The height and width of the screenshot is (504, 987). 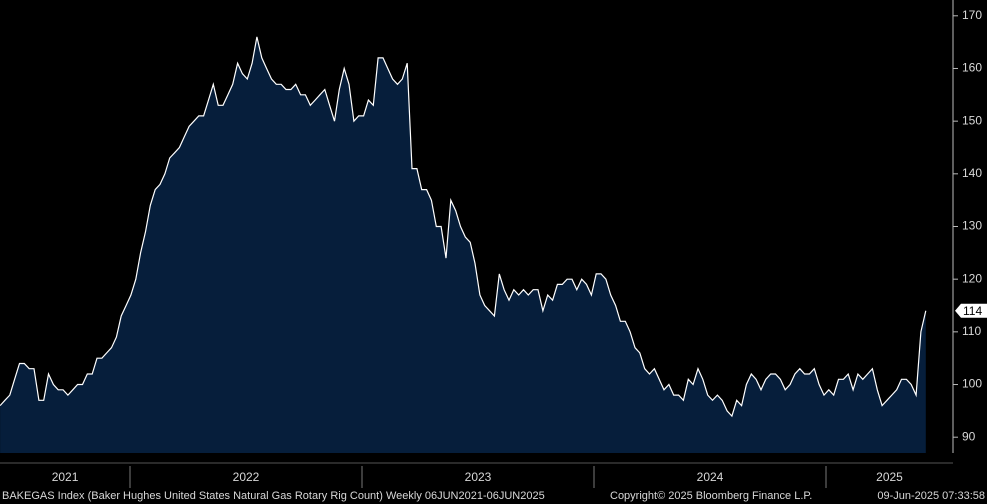 I want to click on y-tick-label: 140, so click(x=972, y=173).